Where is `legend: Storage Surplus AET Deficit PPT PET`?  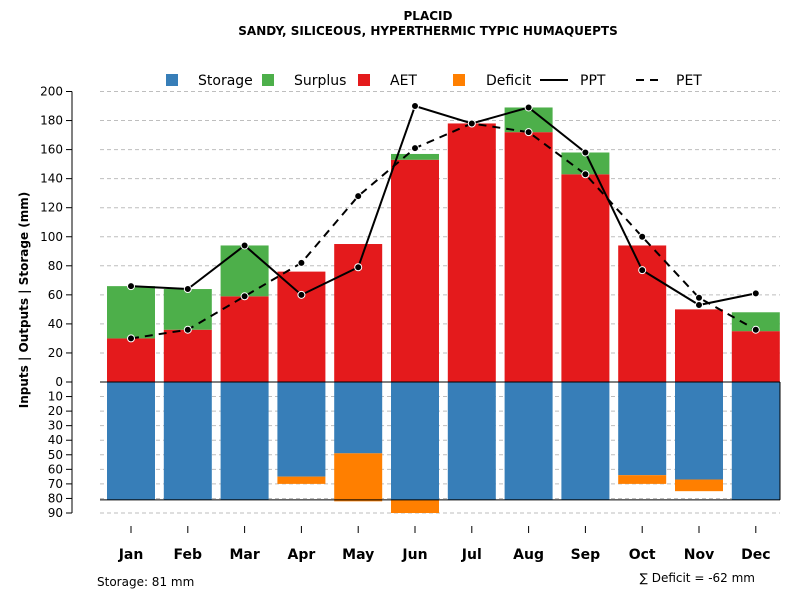
legend: Storage Surplus AET Deficit PPT PET is located at coordinates (434, 81).